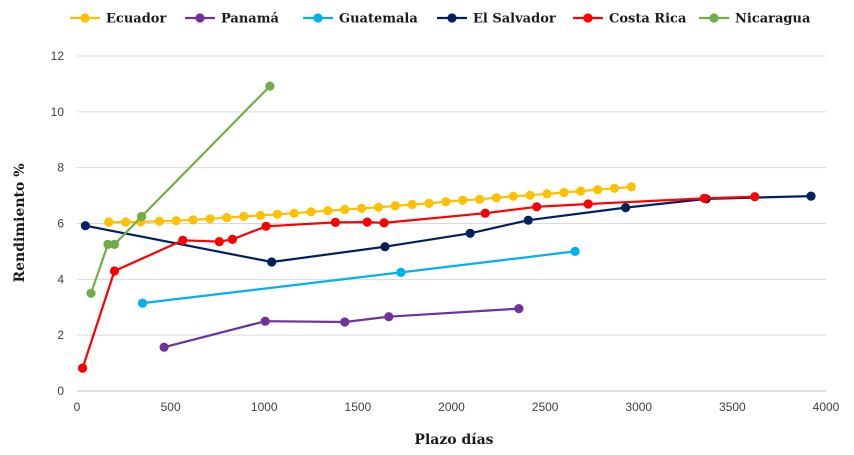 This screenshot has height=455, width=854. What do you see at coordinates (358, 407) in the screenshot?
I see `x-tick-label: 1500` at bounding box center [358, 407].